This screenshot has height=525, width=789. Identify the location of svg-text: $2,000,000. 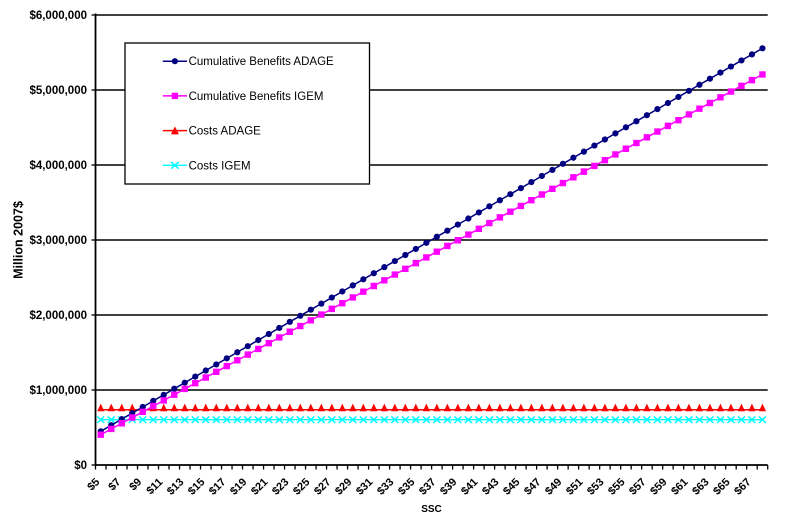
(58, 316).